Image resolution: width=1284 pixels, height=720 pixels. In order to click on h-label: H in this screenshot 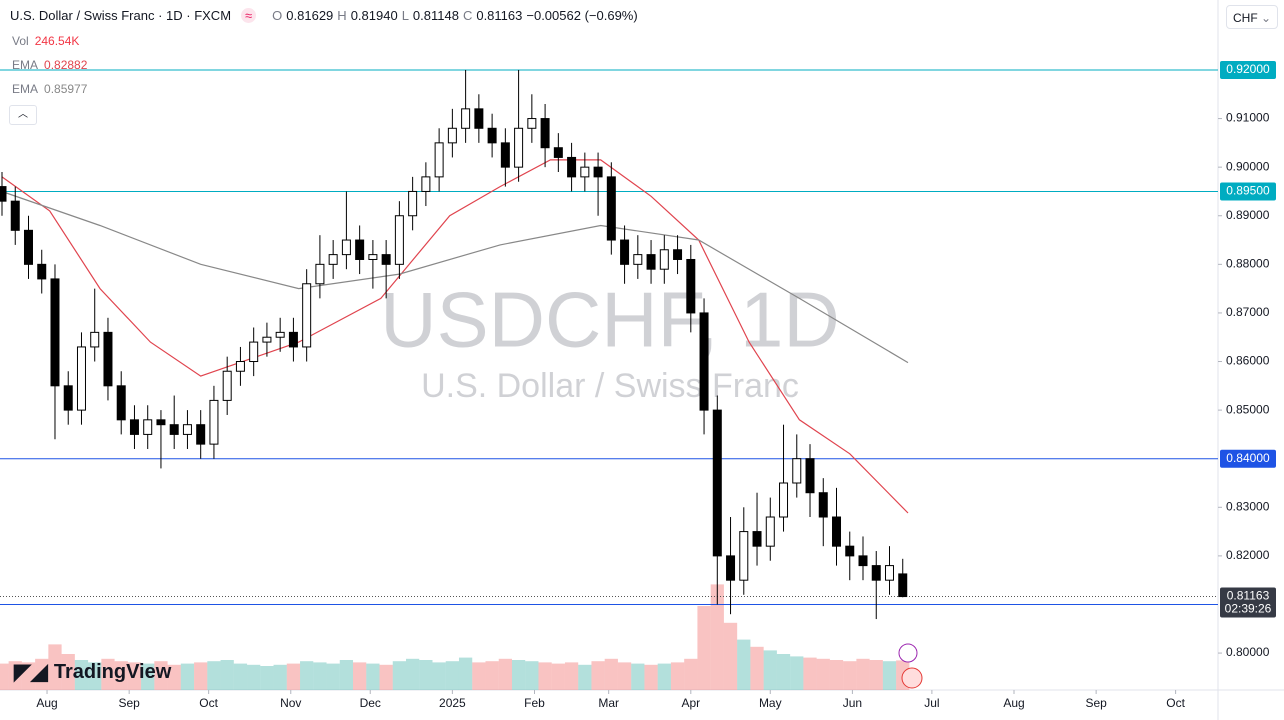, I will do `click(342, 15)`.